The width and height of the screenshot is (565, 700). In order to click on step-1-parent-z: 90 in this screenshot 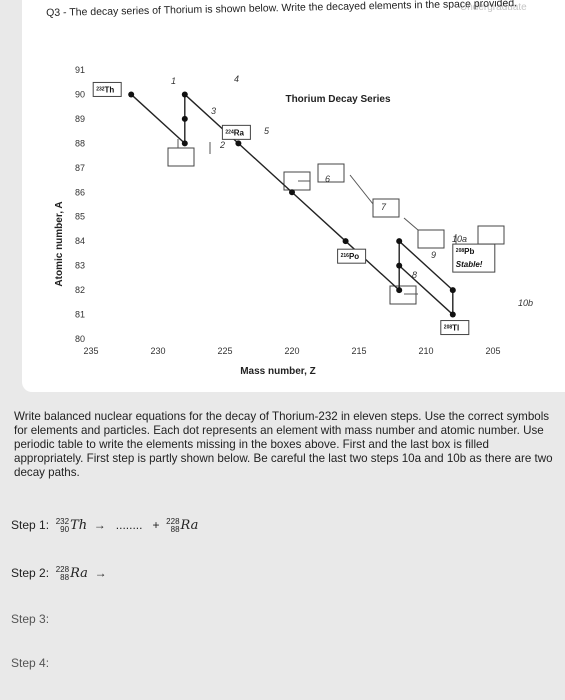, I will do `click(65, 529)`.